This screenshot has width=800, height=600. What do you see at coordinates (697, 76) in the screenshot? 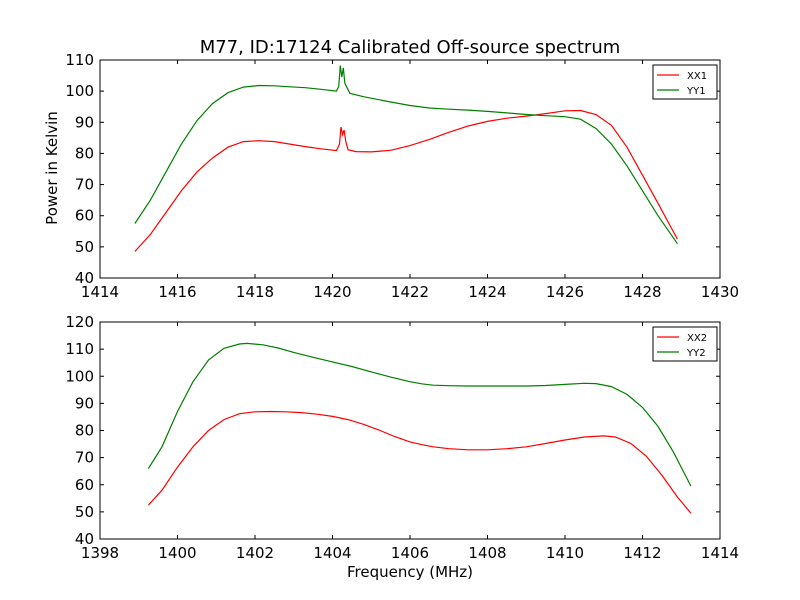
I see `top-legend-label-xx1: XX1` at bounding box center [697, 76].